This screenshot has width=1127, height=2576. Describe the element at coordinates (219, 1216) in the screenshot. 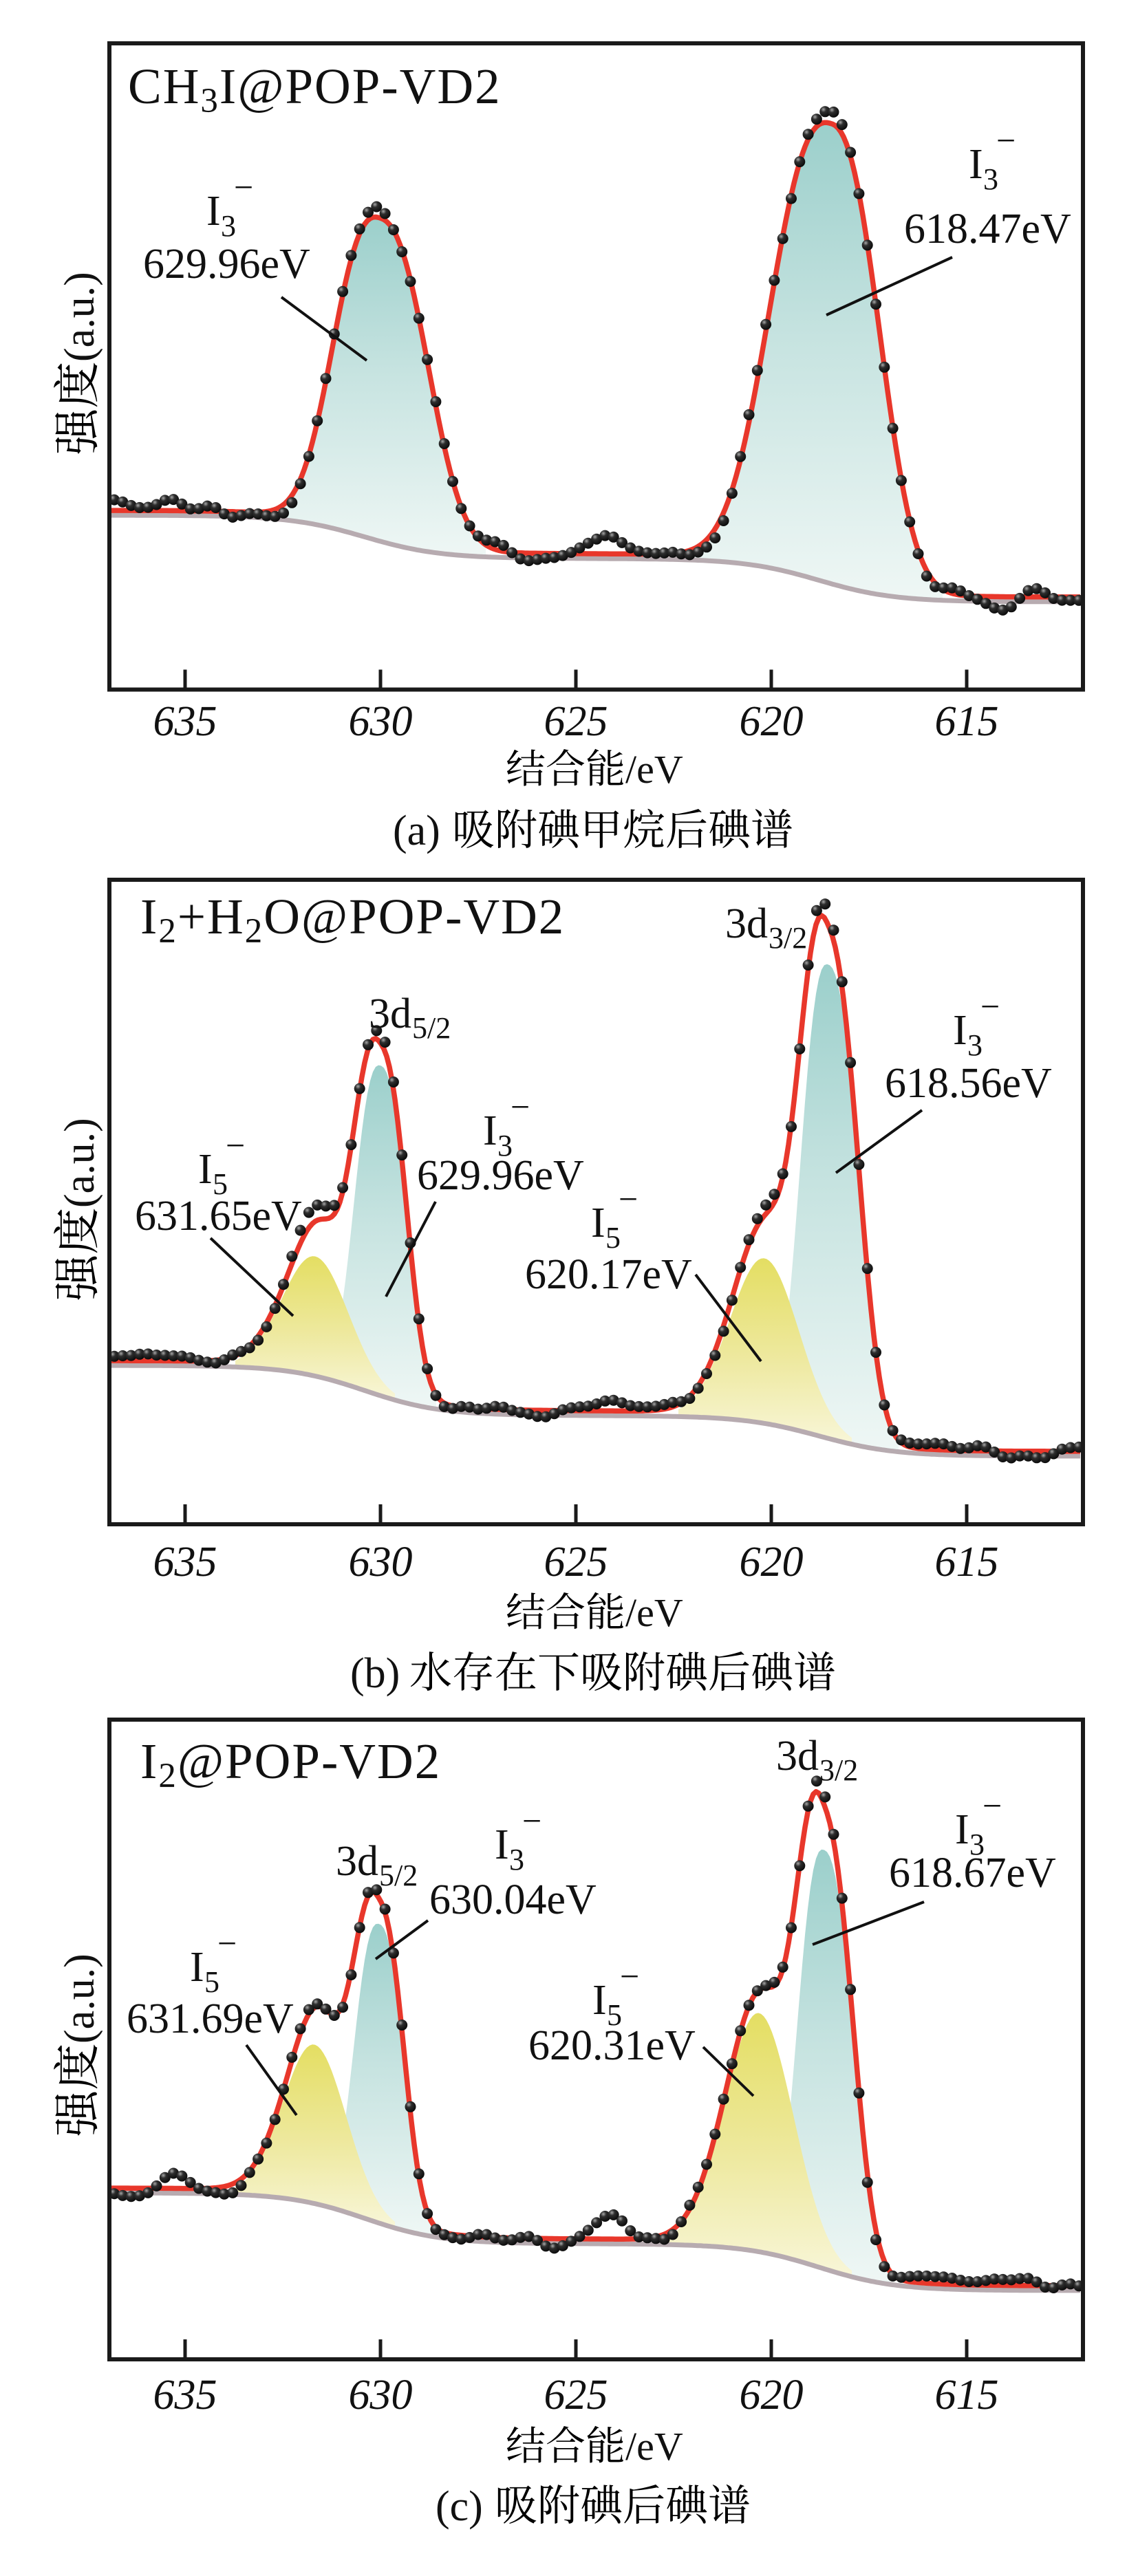

I see `svg-text: 631.65eV` at that location.